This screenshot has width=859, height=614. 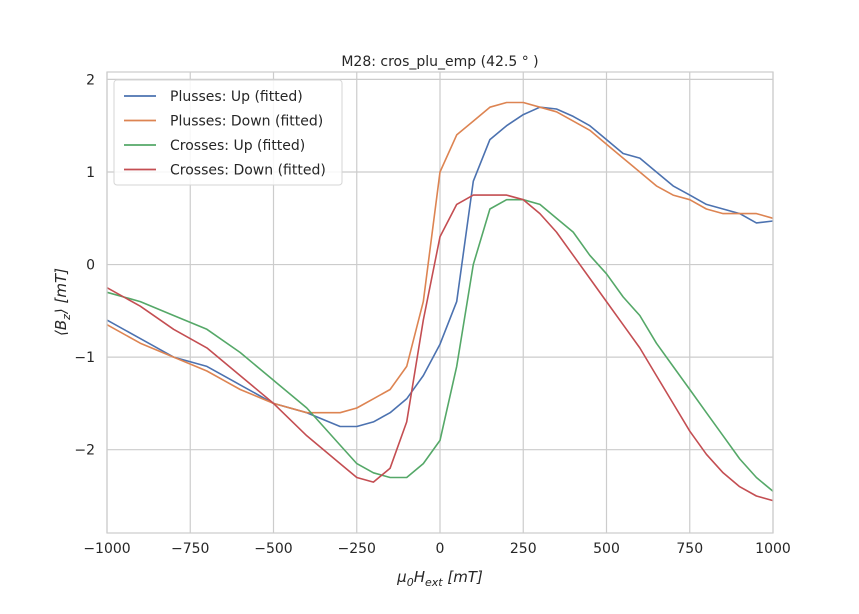 What do you see at coordinates (106, 549) in the screenshot?
I see `x-tick-label: −1000` at bounding box center [106, 549].